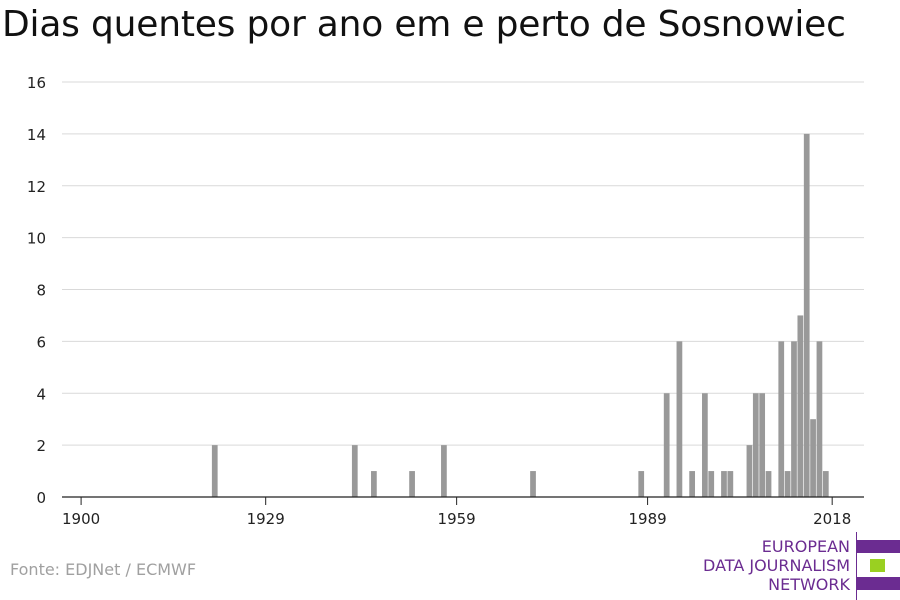 The image size is (900, 600). What do you see at coordinates (878, 583) in the screenshot?
I see `logo-bar-purple-bottom` at bounding box center [878, 583].